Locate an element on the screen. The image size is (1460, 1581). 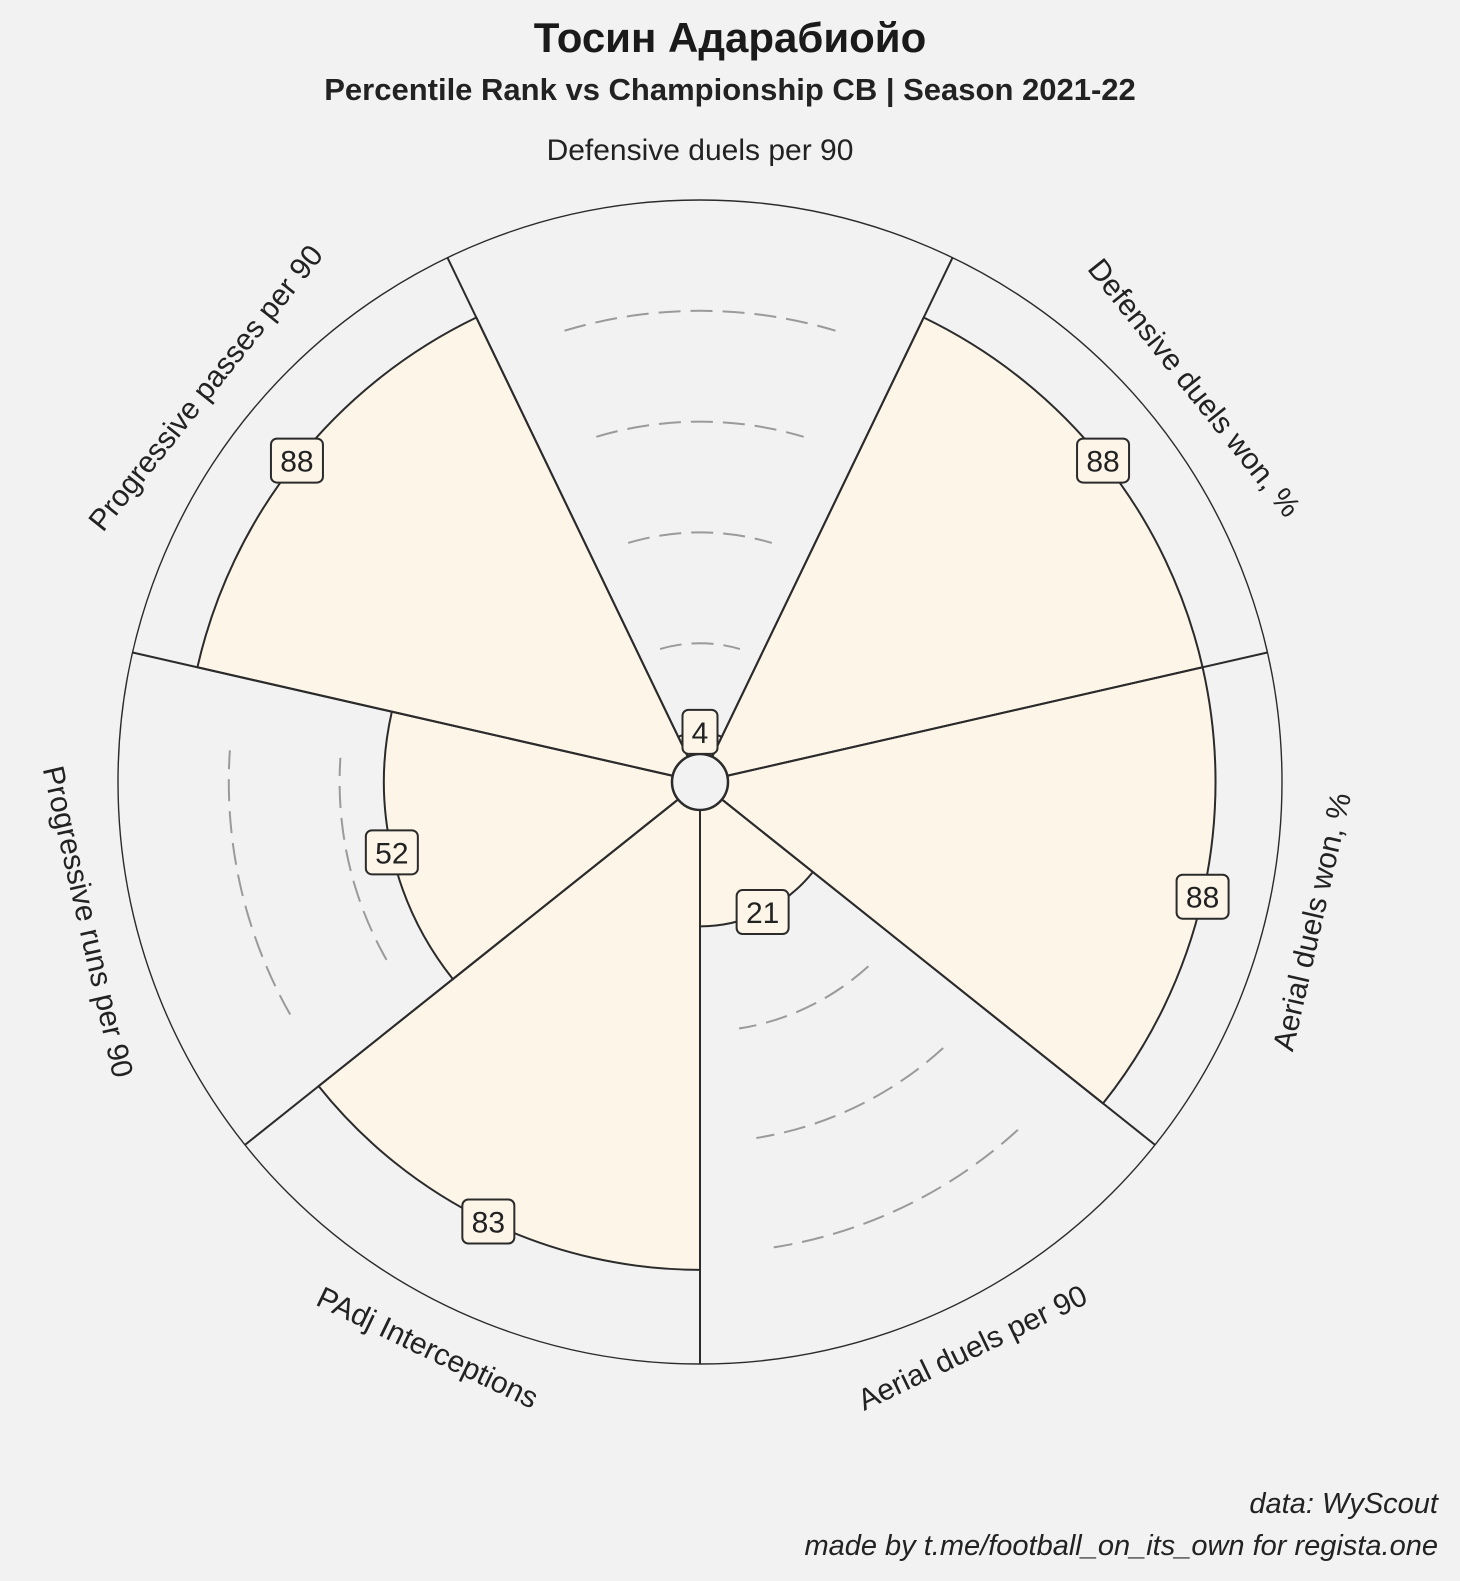
category-label: Aerial duels won, % is located at coordinates (1312, 922).